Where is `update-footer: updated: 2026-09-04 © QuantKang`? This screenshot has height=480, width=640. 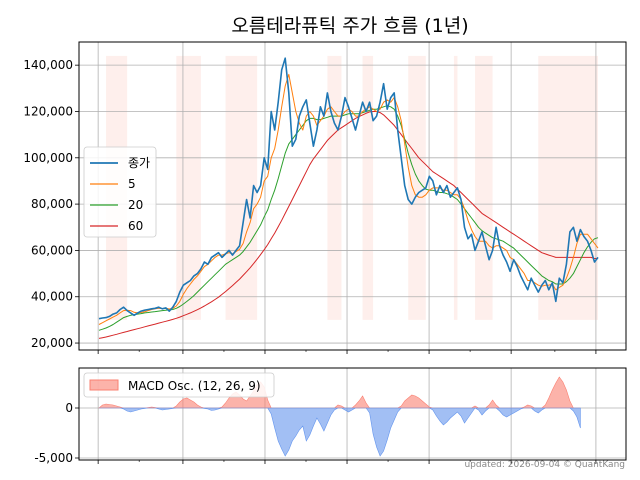 update-footer: updated: 2026-09-04 © QuantKang is located at coordinates (544, 465).